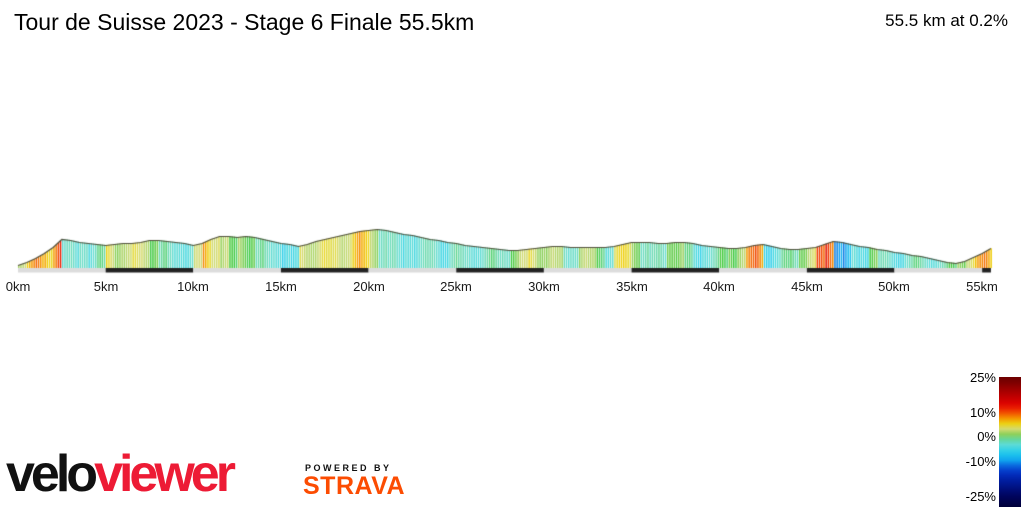  I want to click on distance-gradient-summary: 55.5 km at 0.2%, so click(946, 20).